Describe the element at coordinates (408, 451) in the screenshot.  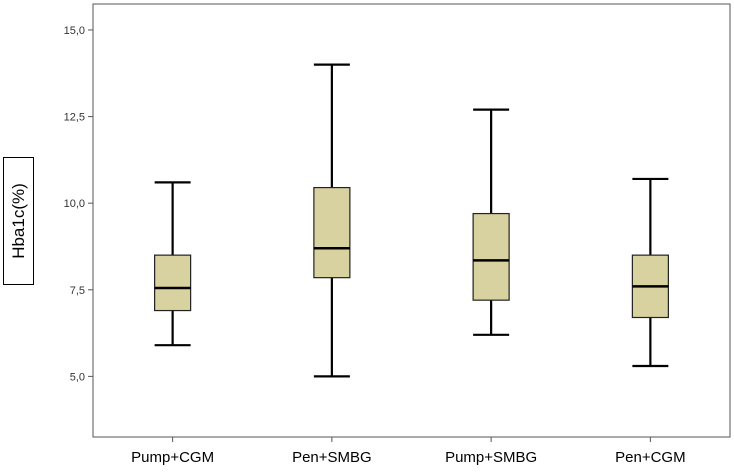
I see `x-axis-labels: Pump+CGM Pen+SMBG Pump+SMBG Pen+CGM` at that location.